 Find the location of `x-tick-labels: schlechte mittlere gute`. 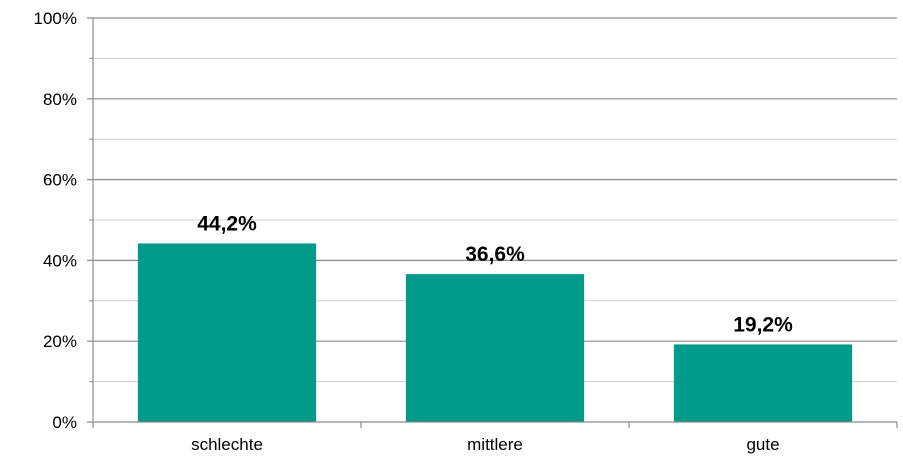

x-tick-labels: schlechte mittlere gute is located at coordinates (485, 444).